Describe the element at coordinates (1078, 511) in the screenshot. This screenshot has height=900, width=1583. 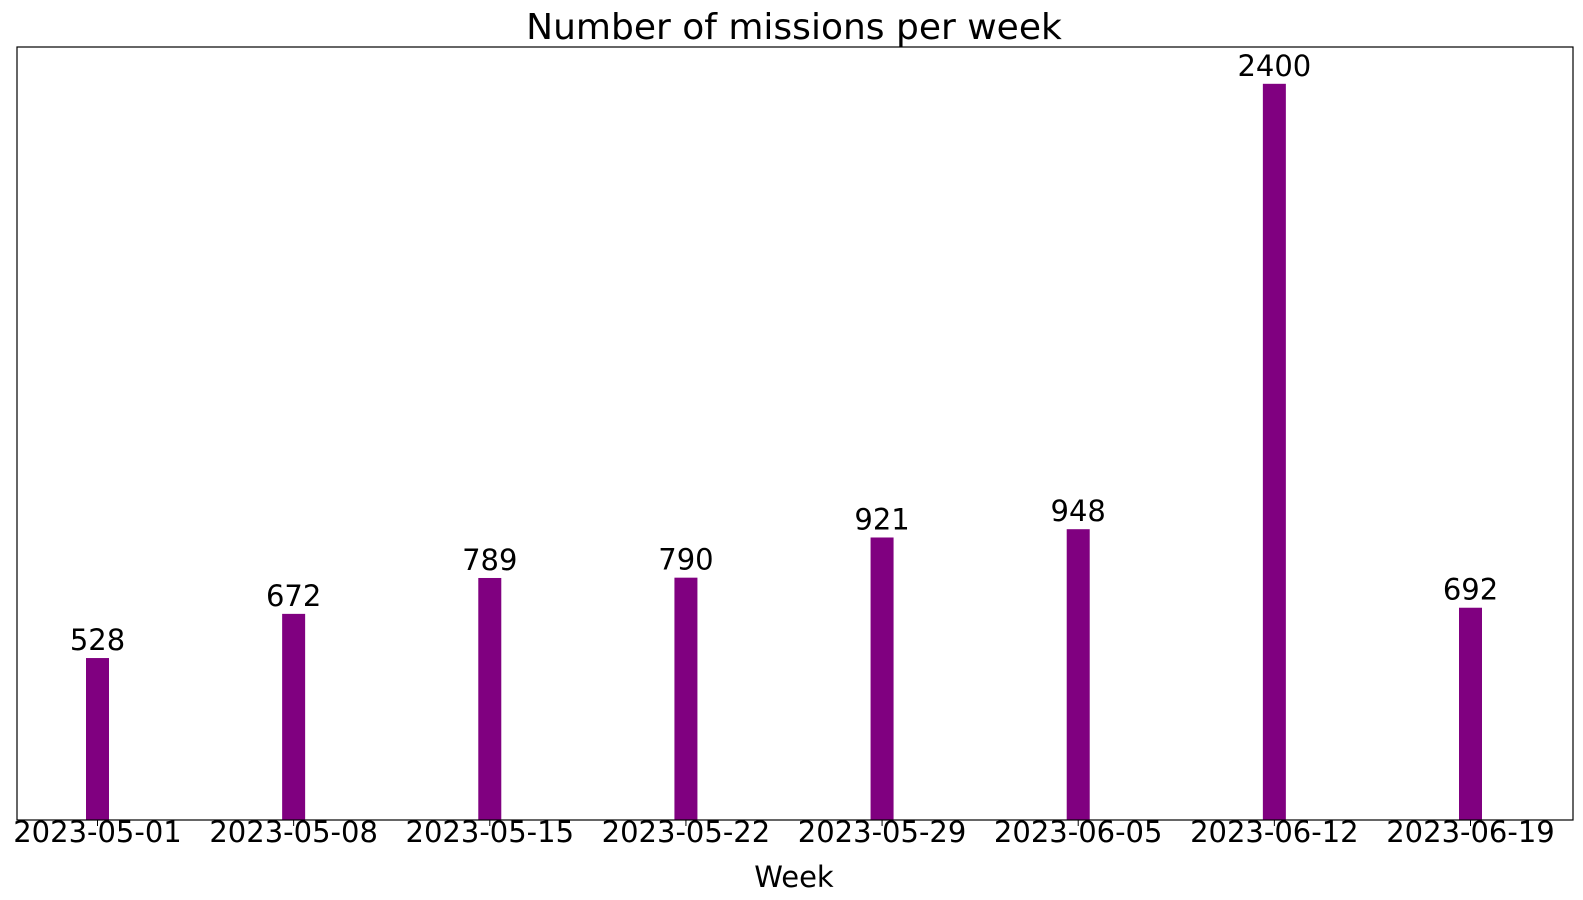
I see `value-label-2023-06-05: 948` at that location.